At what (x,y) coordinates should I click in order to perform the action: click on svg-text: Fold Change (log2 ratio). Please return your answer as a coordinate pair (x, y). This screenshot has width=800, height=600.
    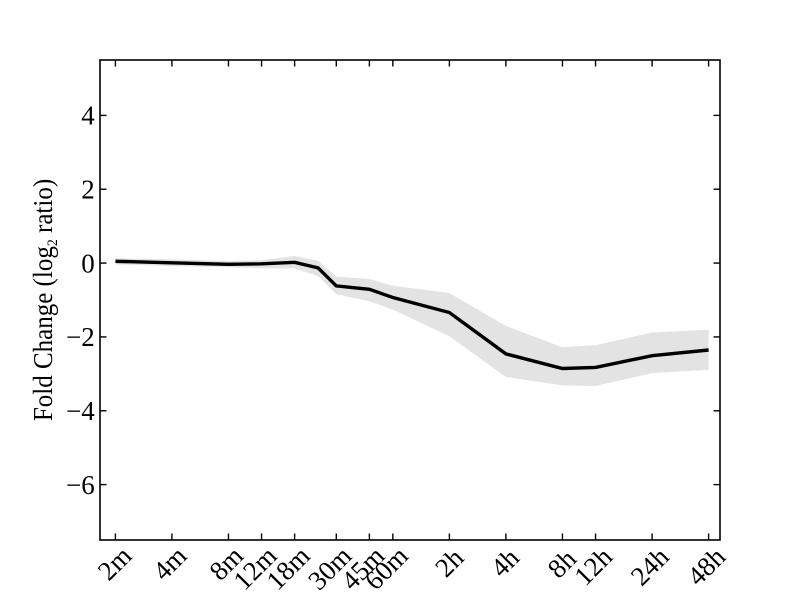
    Looking at the image, I should click on (44, 300).